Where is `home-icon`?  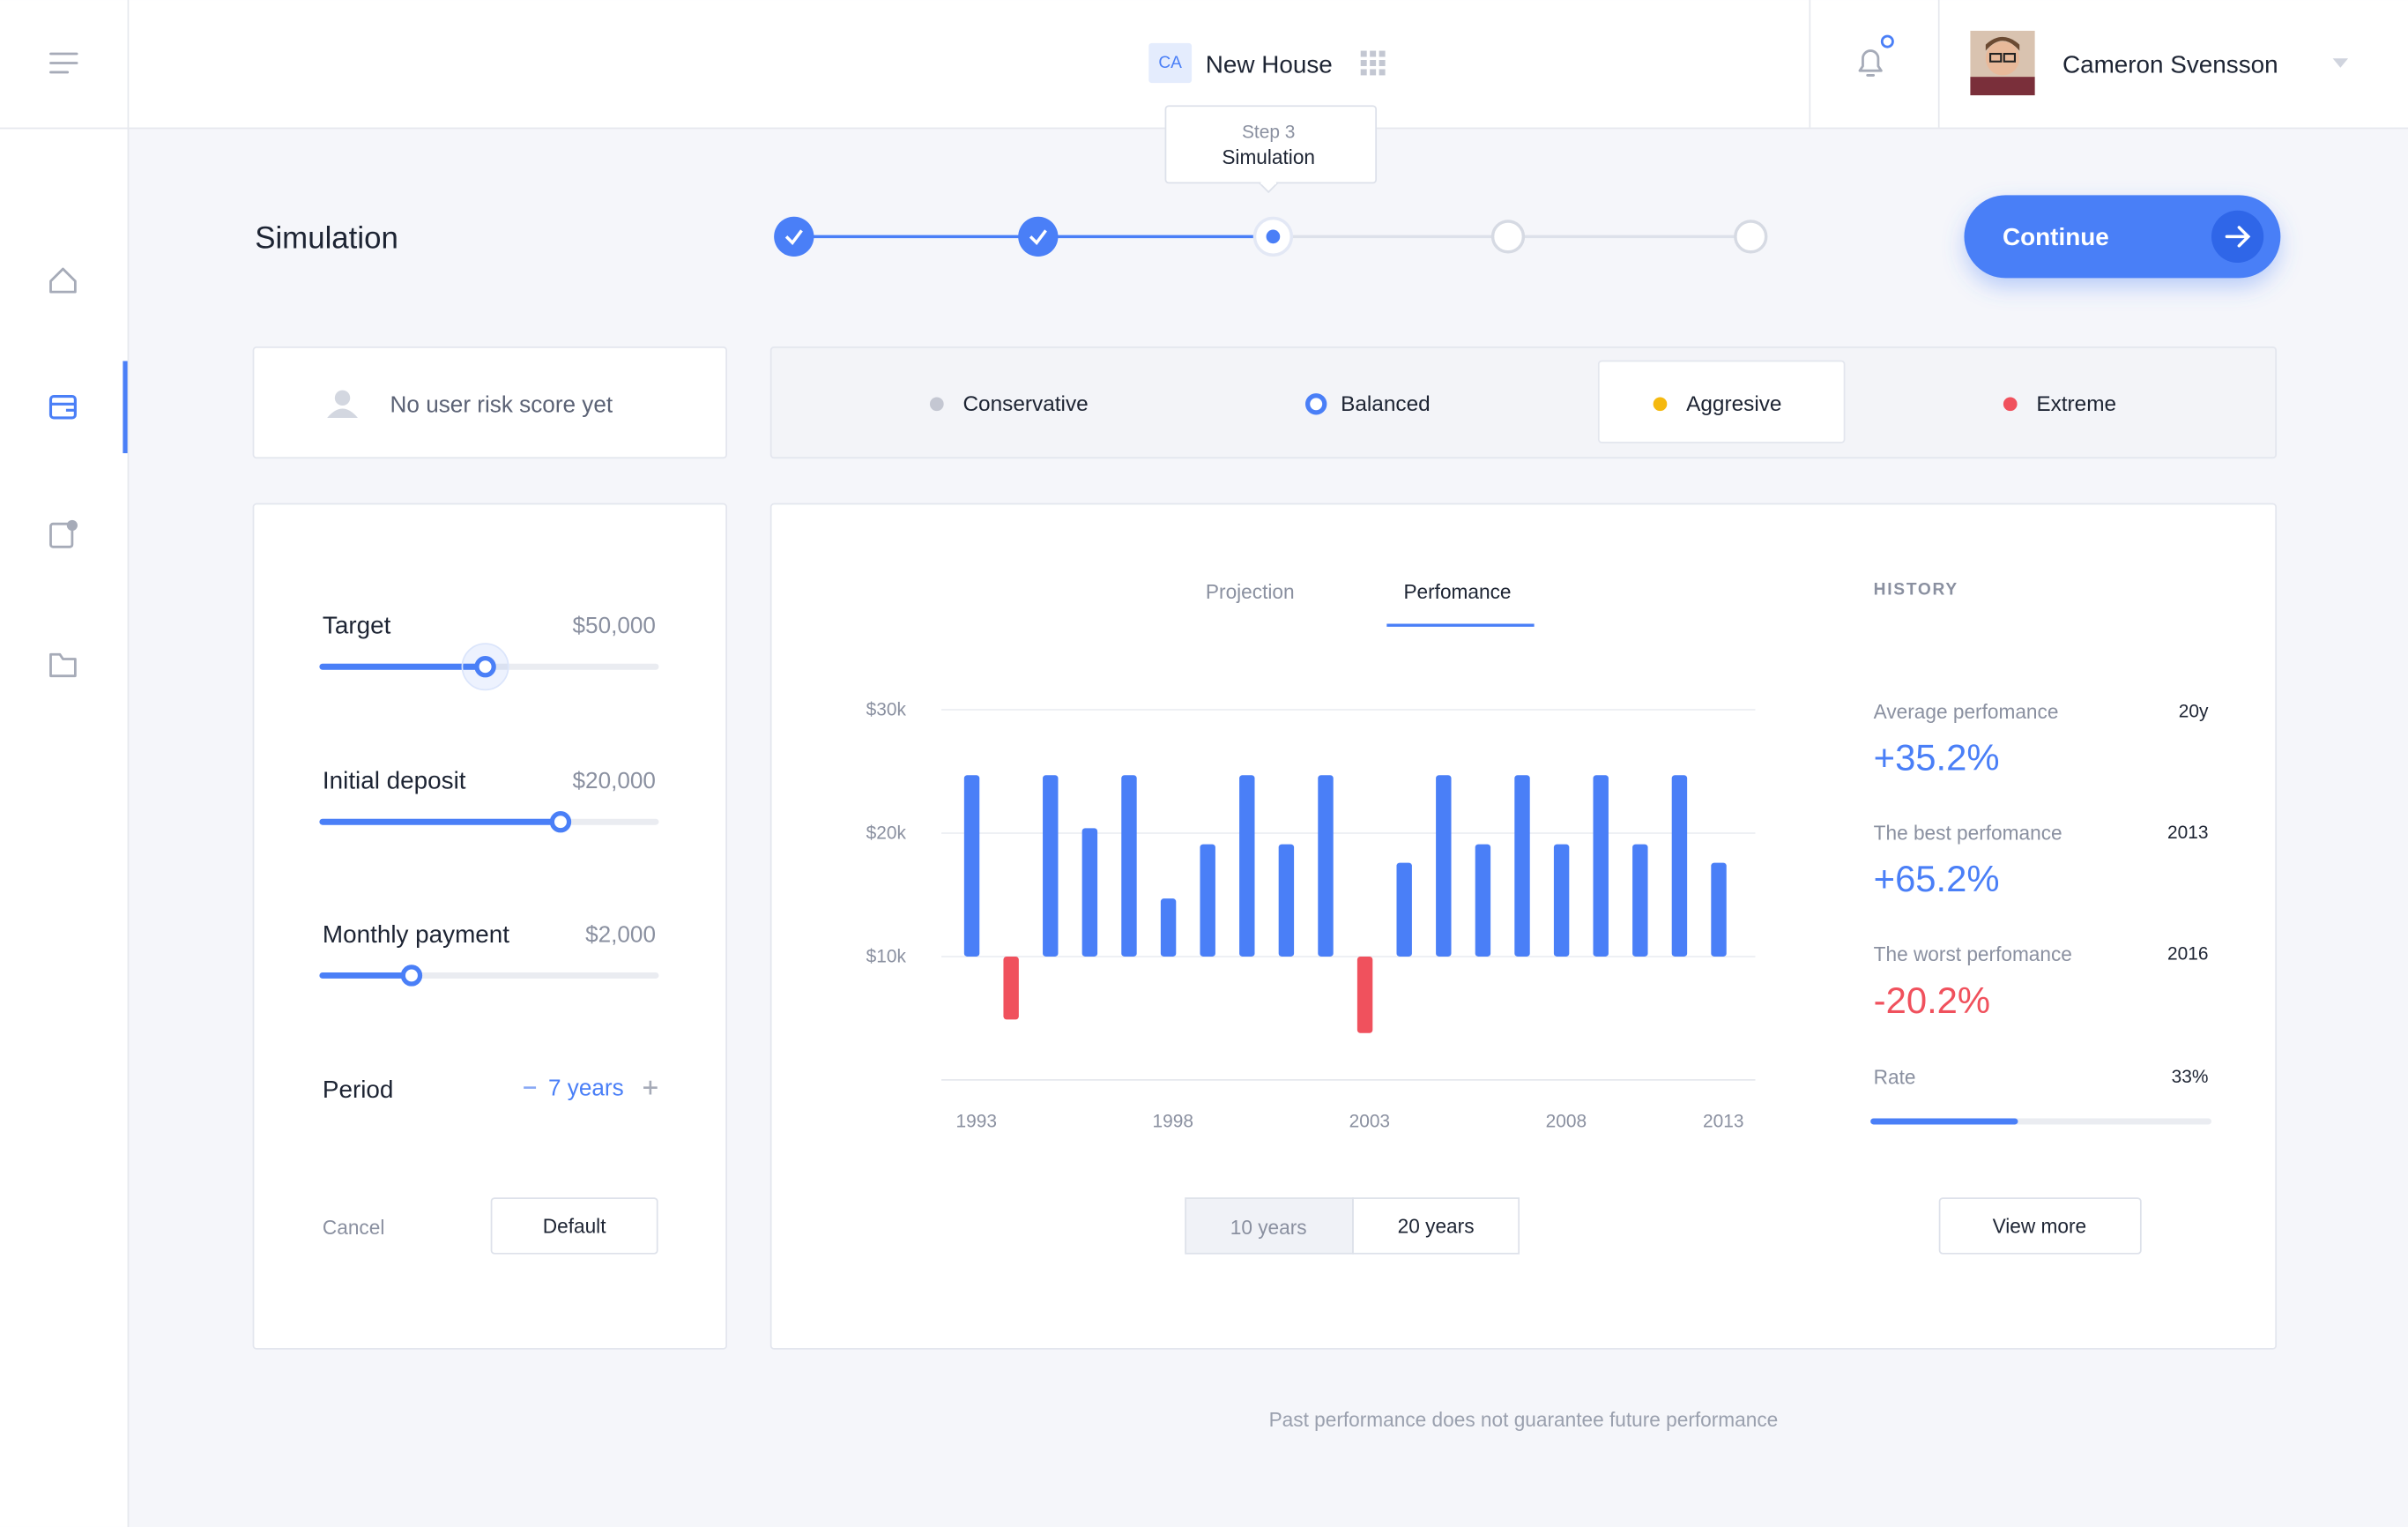 home-icon is located at coordinates (63, 280).